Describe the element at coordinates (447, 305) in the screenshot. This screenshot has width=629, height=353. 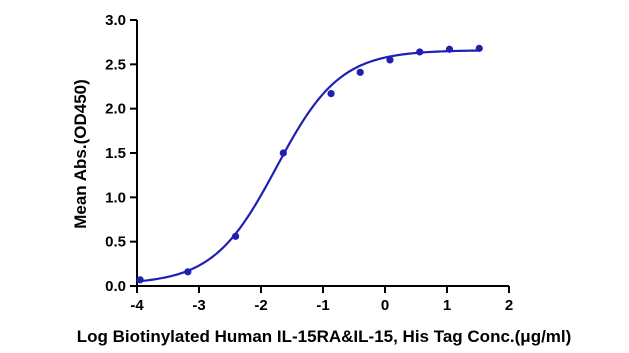
I see `x-tick-label: 1` at that location.